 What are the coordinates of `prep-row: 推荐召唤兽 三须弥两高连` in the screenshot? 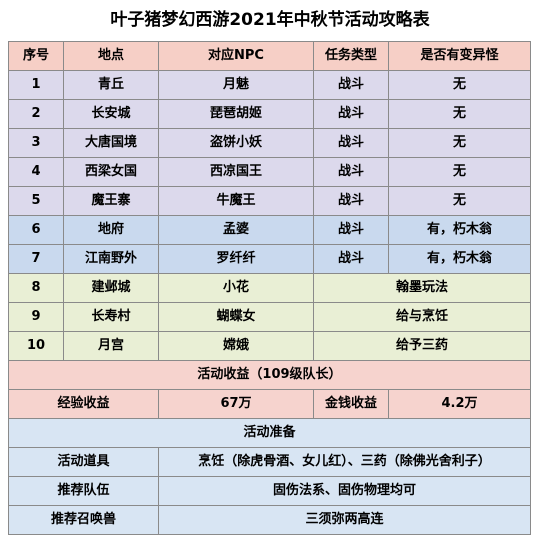 It's located at (269, 520).